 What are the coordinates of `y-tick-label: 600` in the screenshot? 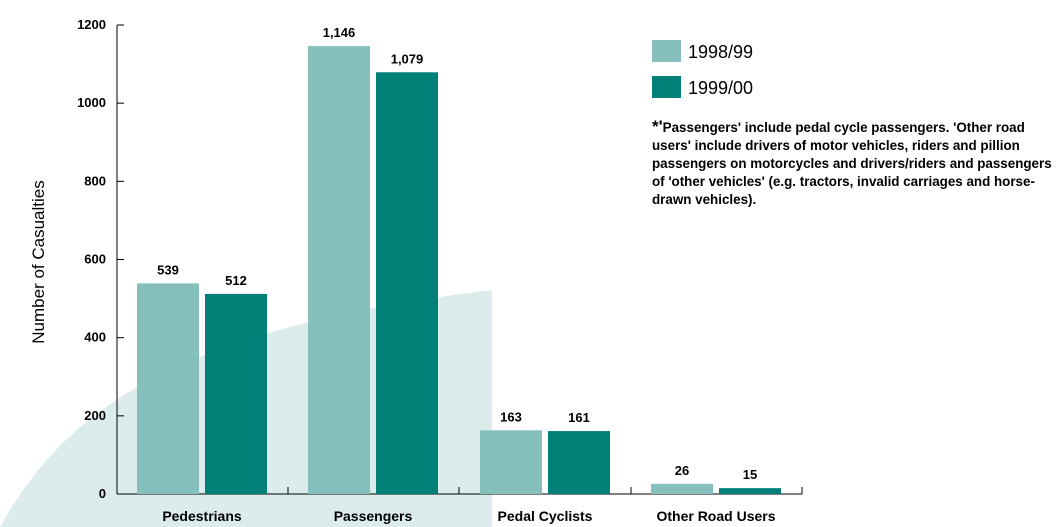 It's located at (95, 259).